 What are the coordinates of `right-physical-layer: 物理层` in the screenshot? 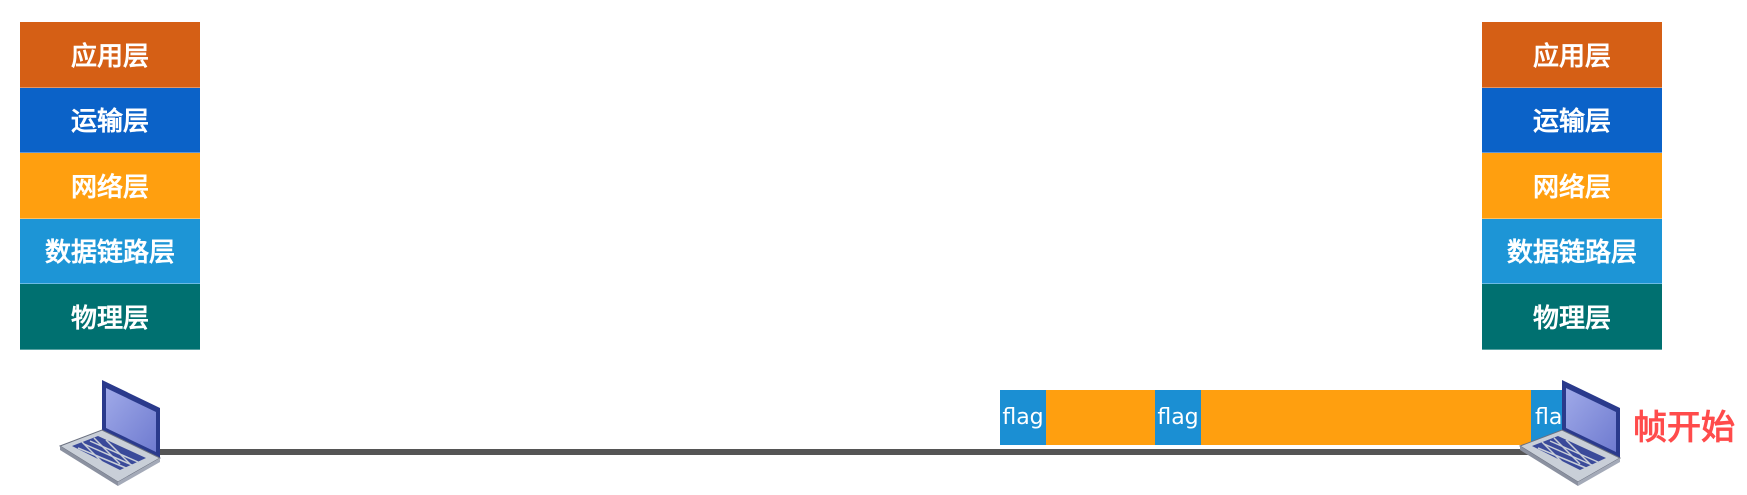 It's located at (1572, 317).